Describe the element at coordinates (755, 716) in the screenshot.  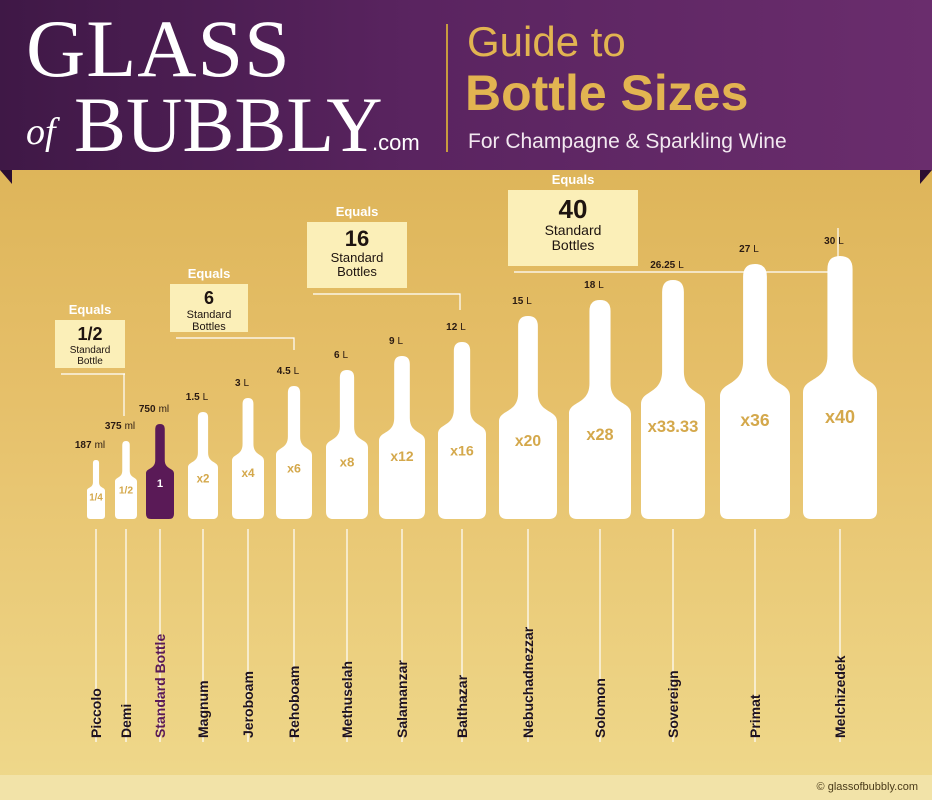
I see `bottle-name: Primat` at that location.